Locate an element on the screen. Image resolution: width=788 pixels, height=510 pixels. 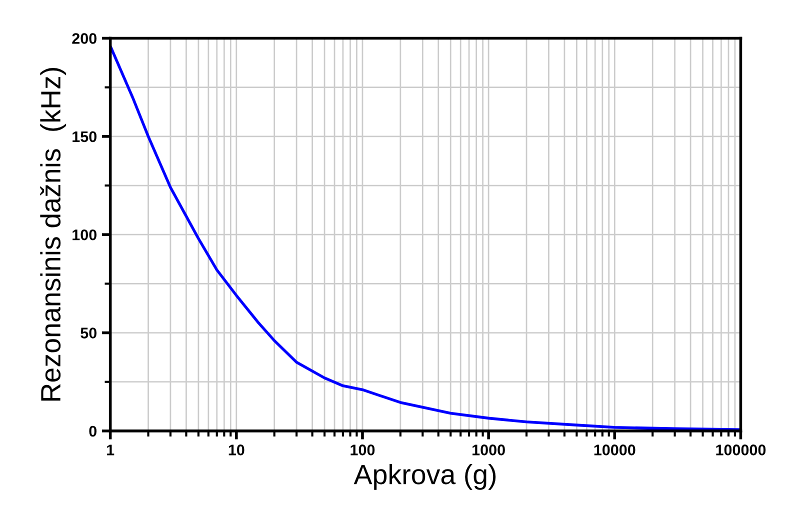
y-axis-title: Rezonansinis dažnis (kHz) is located at coordinates (53, 234).